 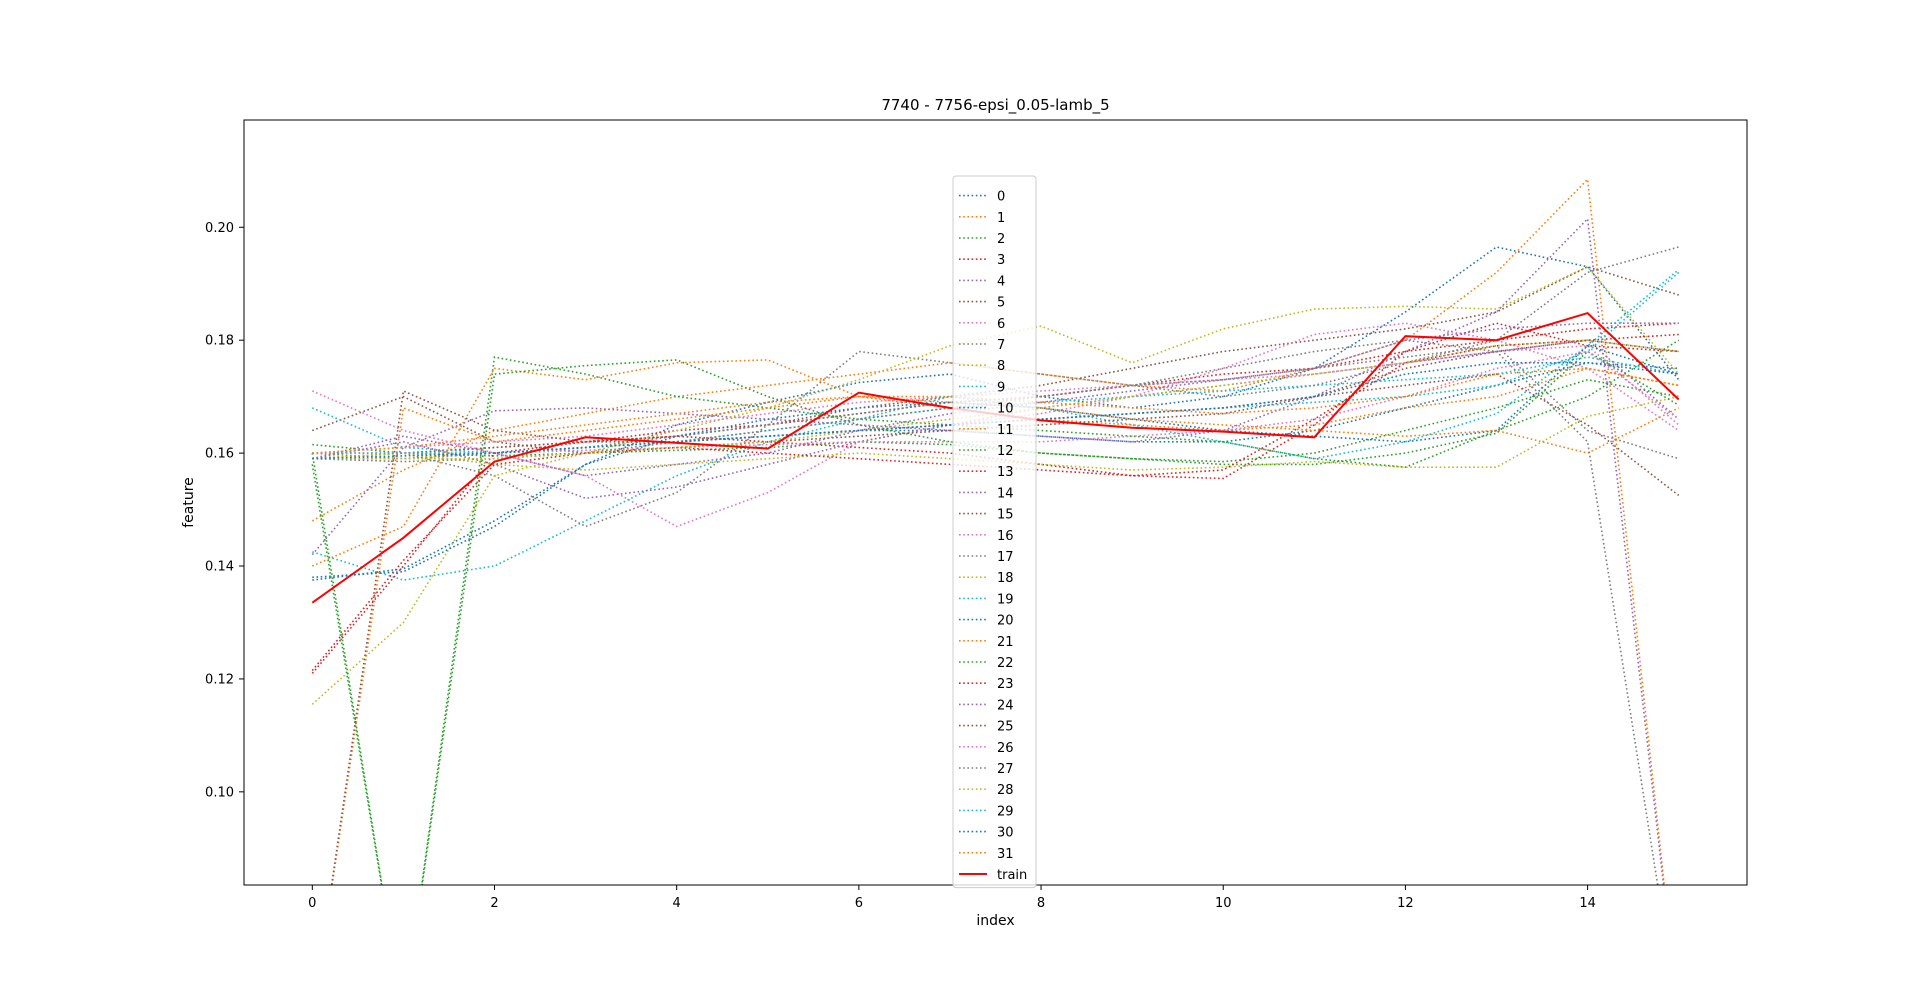 I want to click on legend-label: 21, so click(x=1005, y=642).